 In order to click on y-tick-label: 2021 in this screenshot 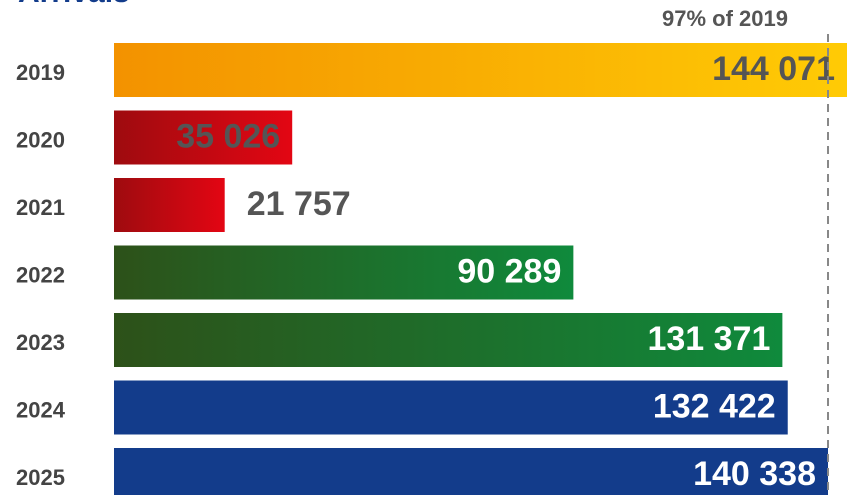, I will do `click(40, 207)`.